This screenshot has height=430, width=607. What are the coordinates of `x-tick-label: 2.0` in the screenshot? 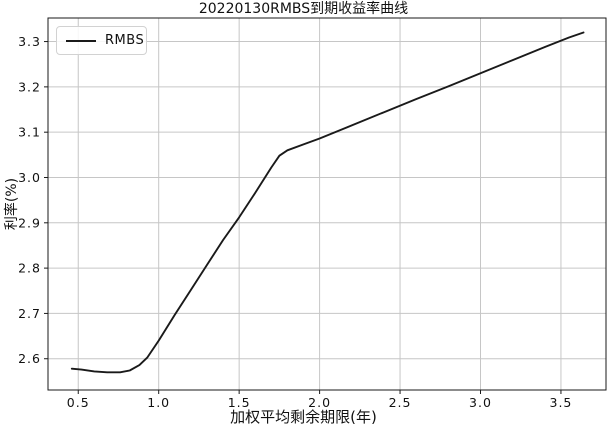 It's located at (319, 402).